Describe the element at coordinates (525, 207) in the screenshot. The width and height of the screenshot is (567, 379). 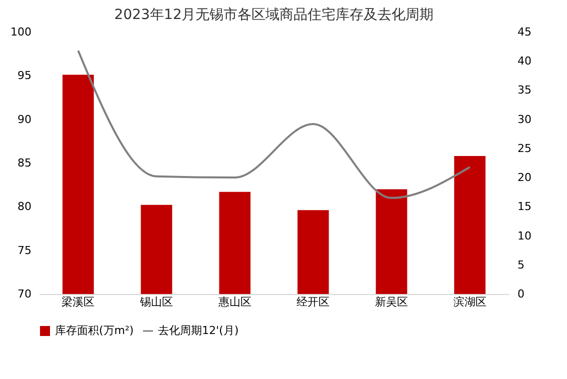
I see `y2-tick-label: 15` at that location.